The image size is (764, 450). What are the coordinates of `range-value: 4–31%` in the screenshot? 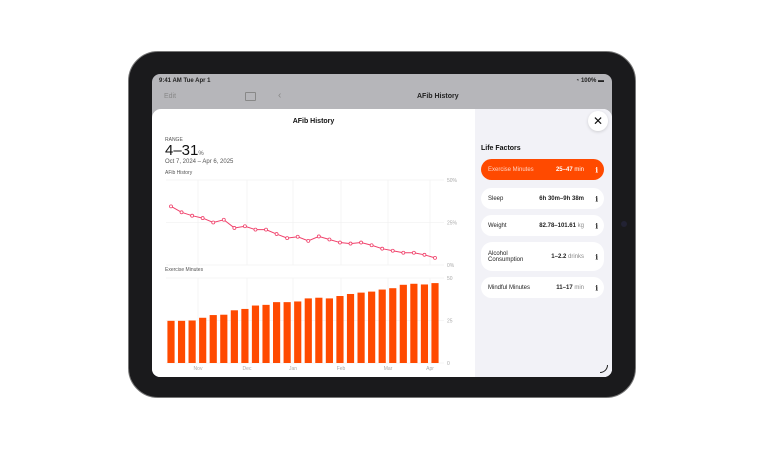 It's located at (184, 150).